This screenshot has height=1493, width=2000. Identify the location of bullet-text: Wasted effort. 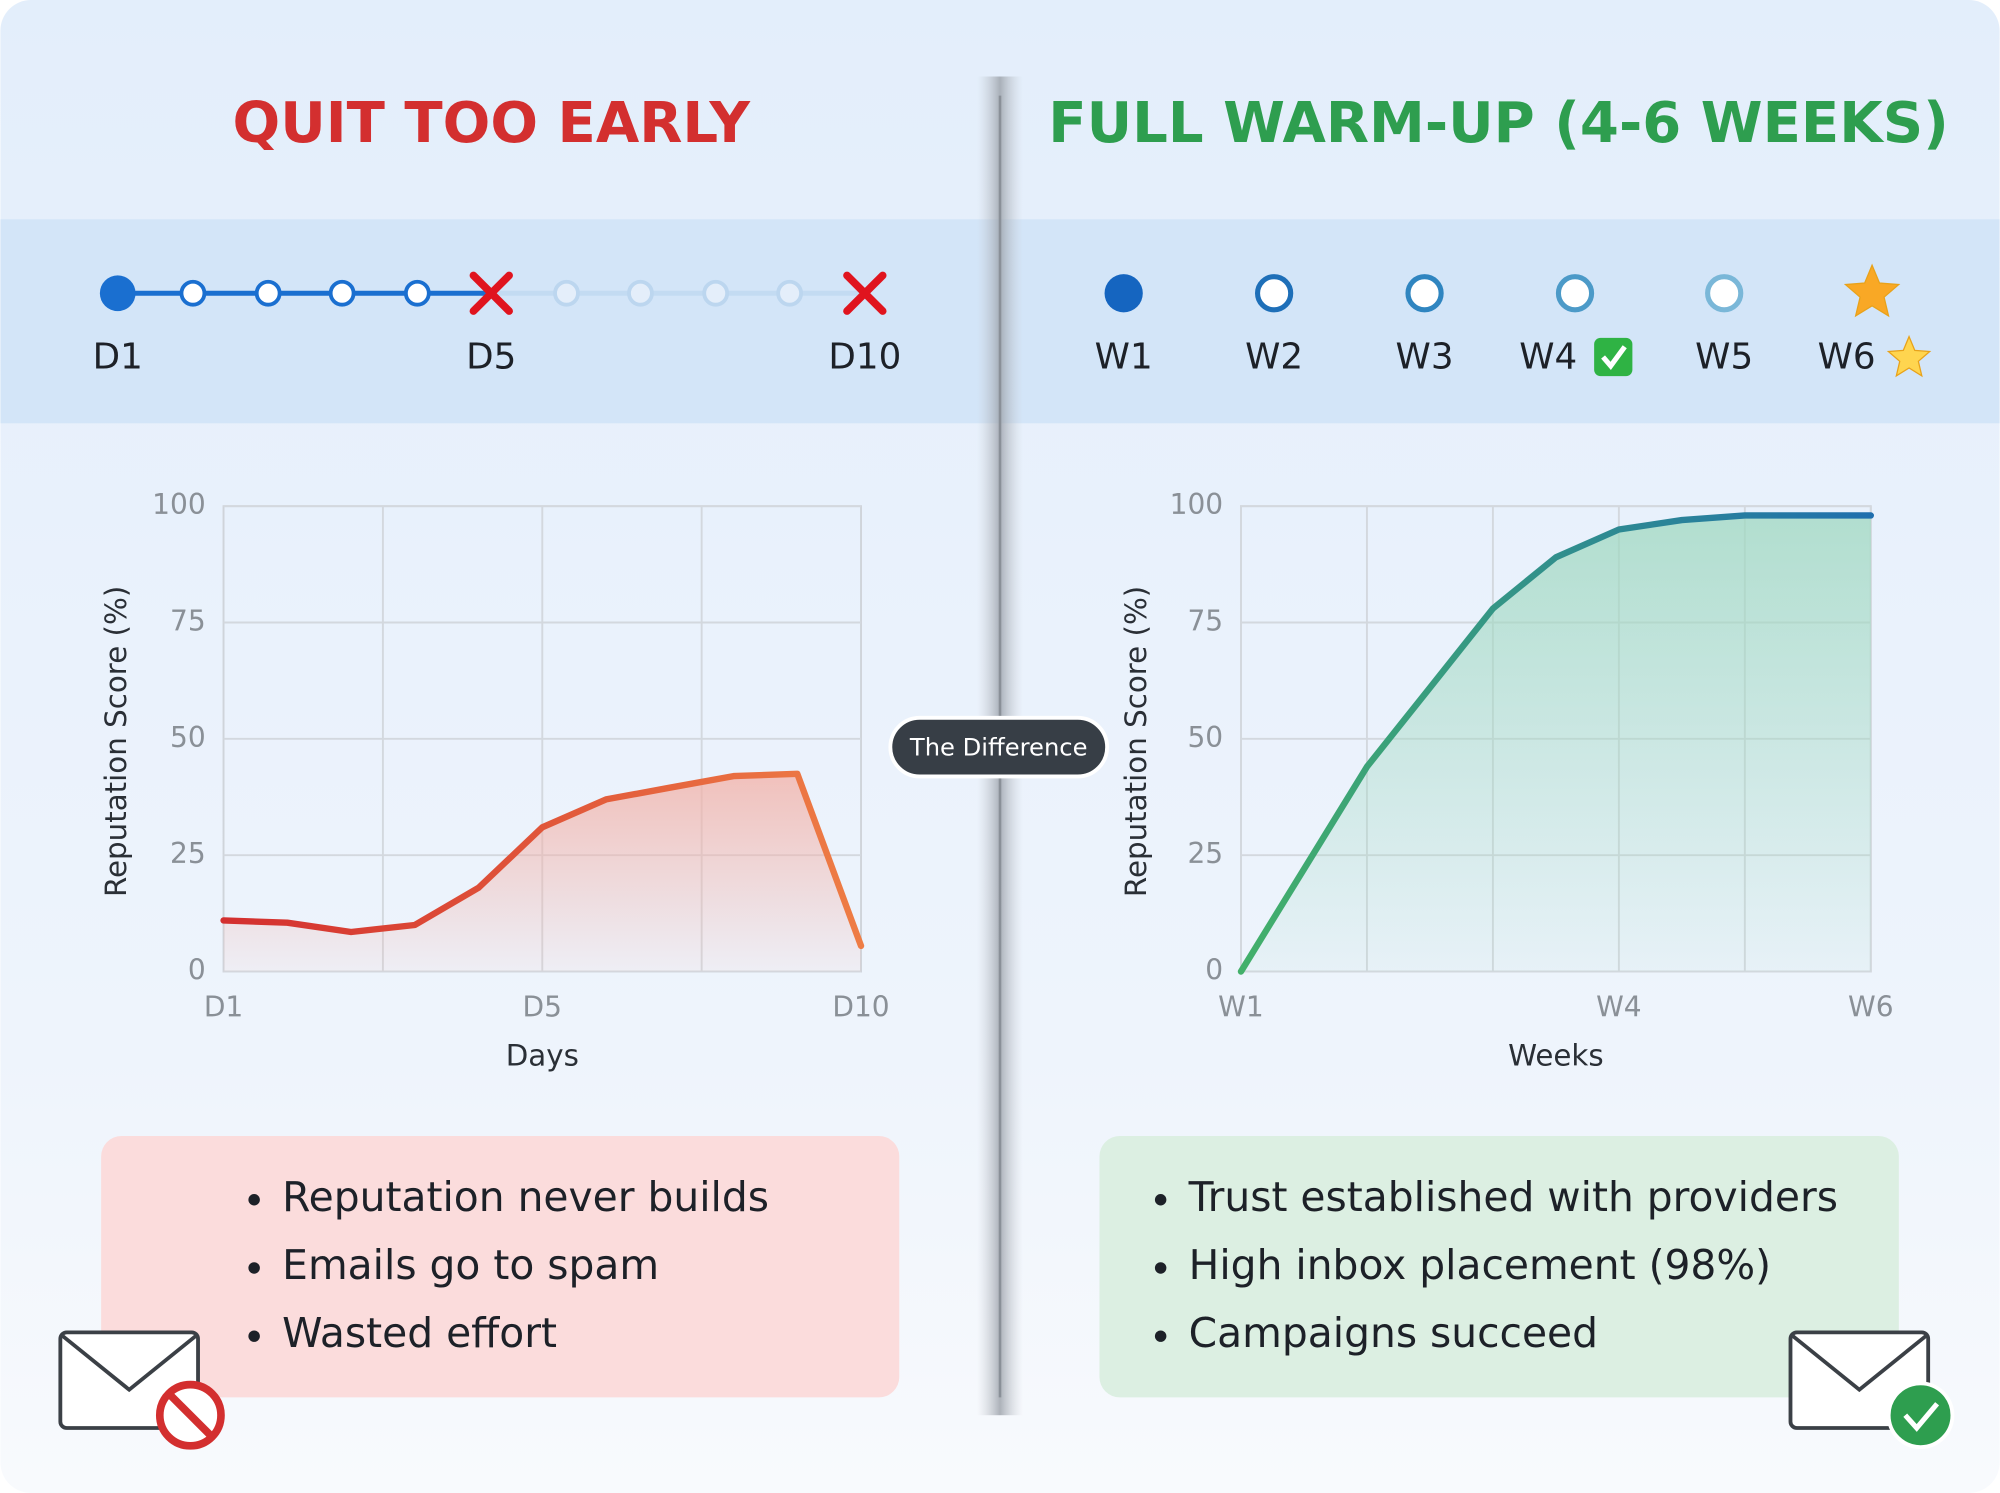
(419, 1333).